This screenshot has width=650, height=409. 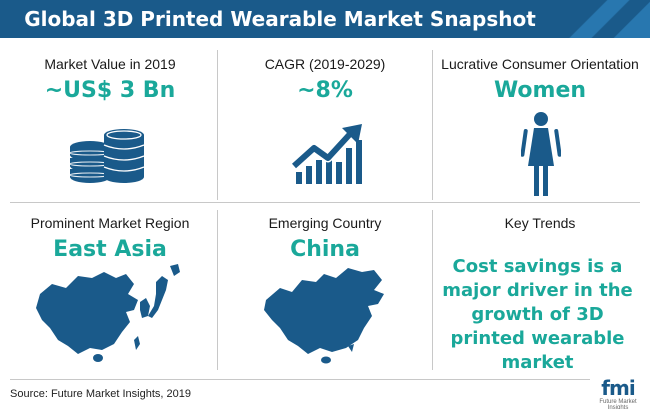 I want to click on growth-chart-icon, so click(x=327, y=154).